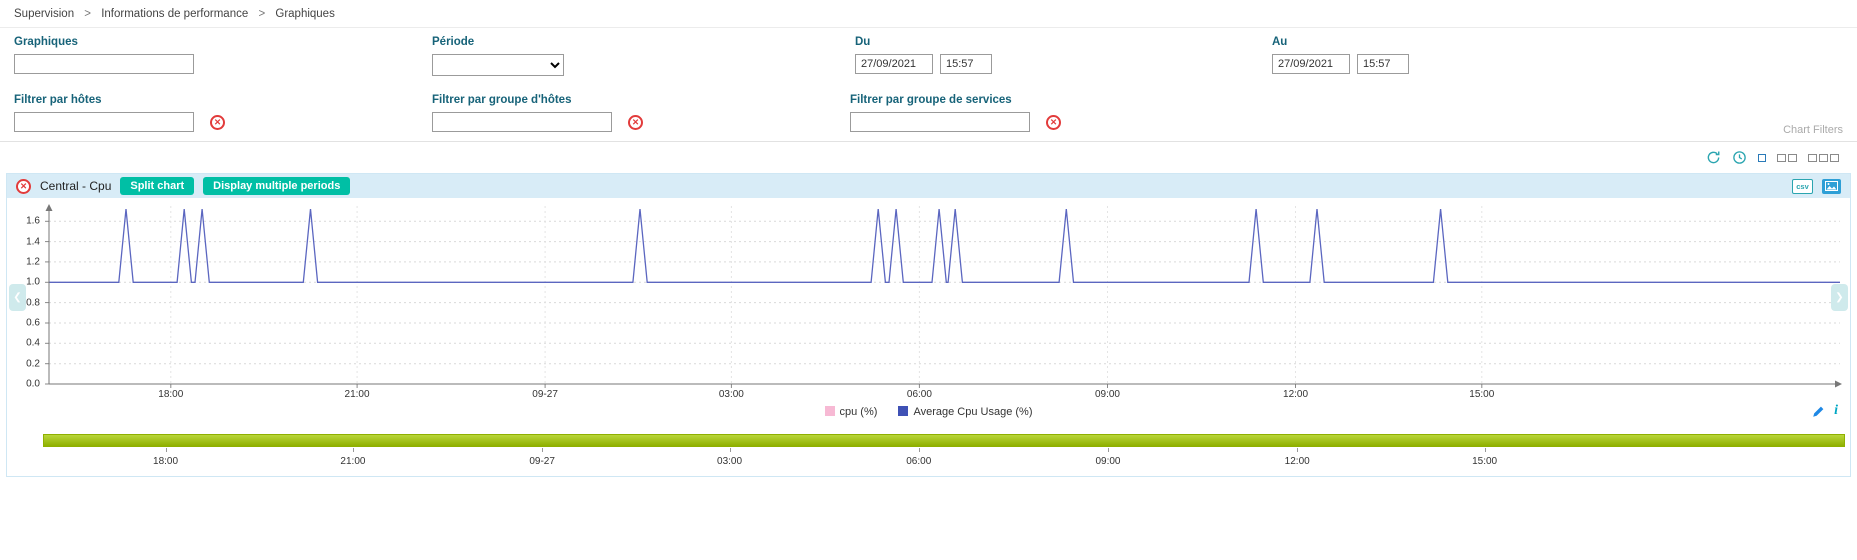 The width and height of the screenshot is (1857, 560). I want to click on period-select, so click(498, 65).